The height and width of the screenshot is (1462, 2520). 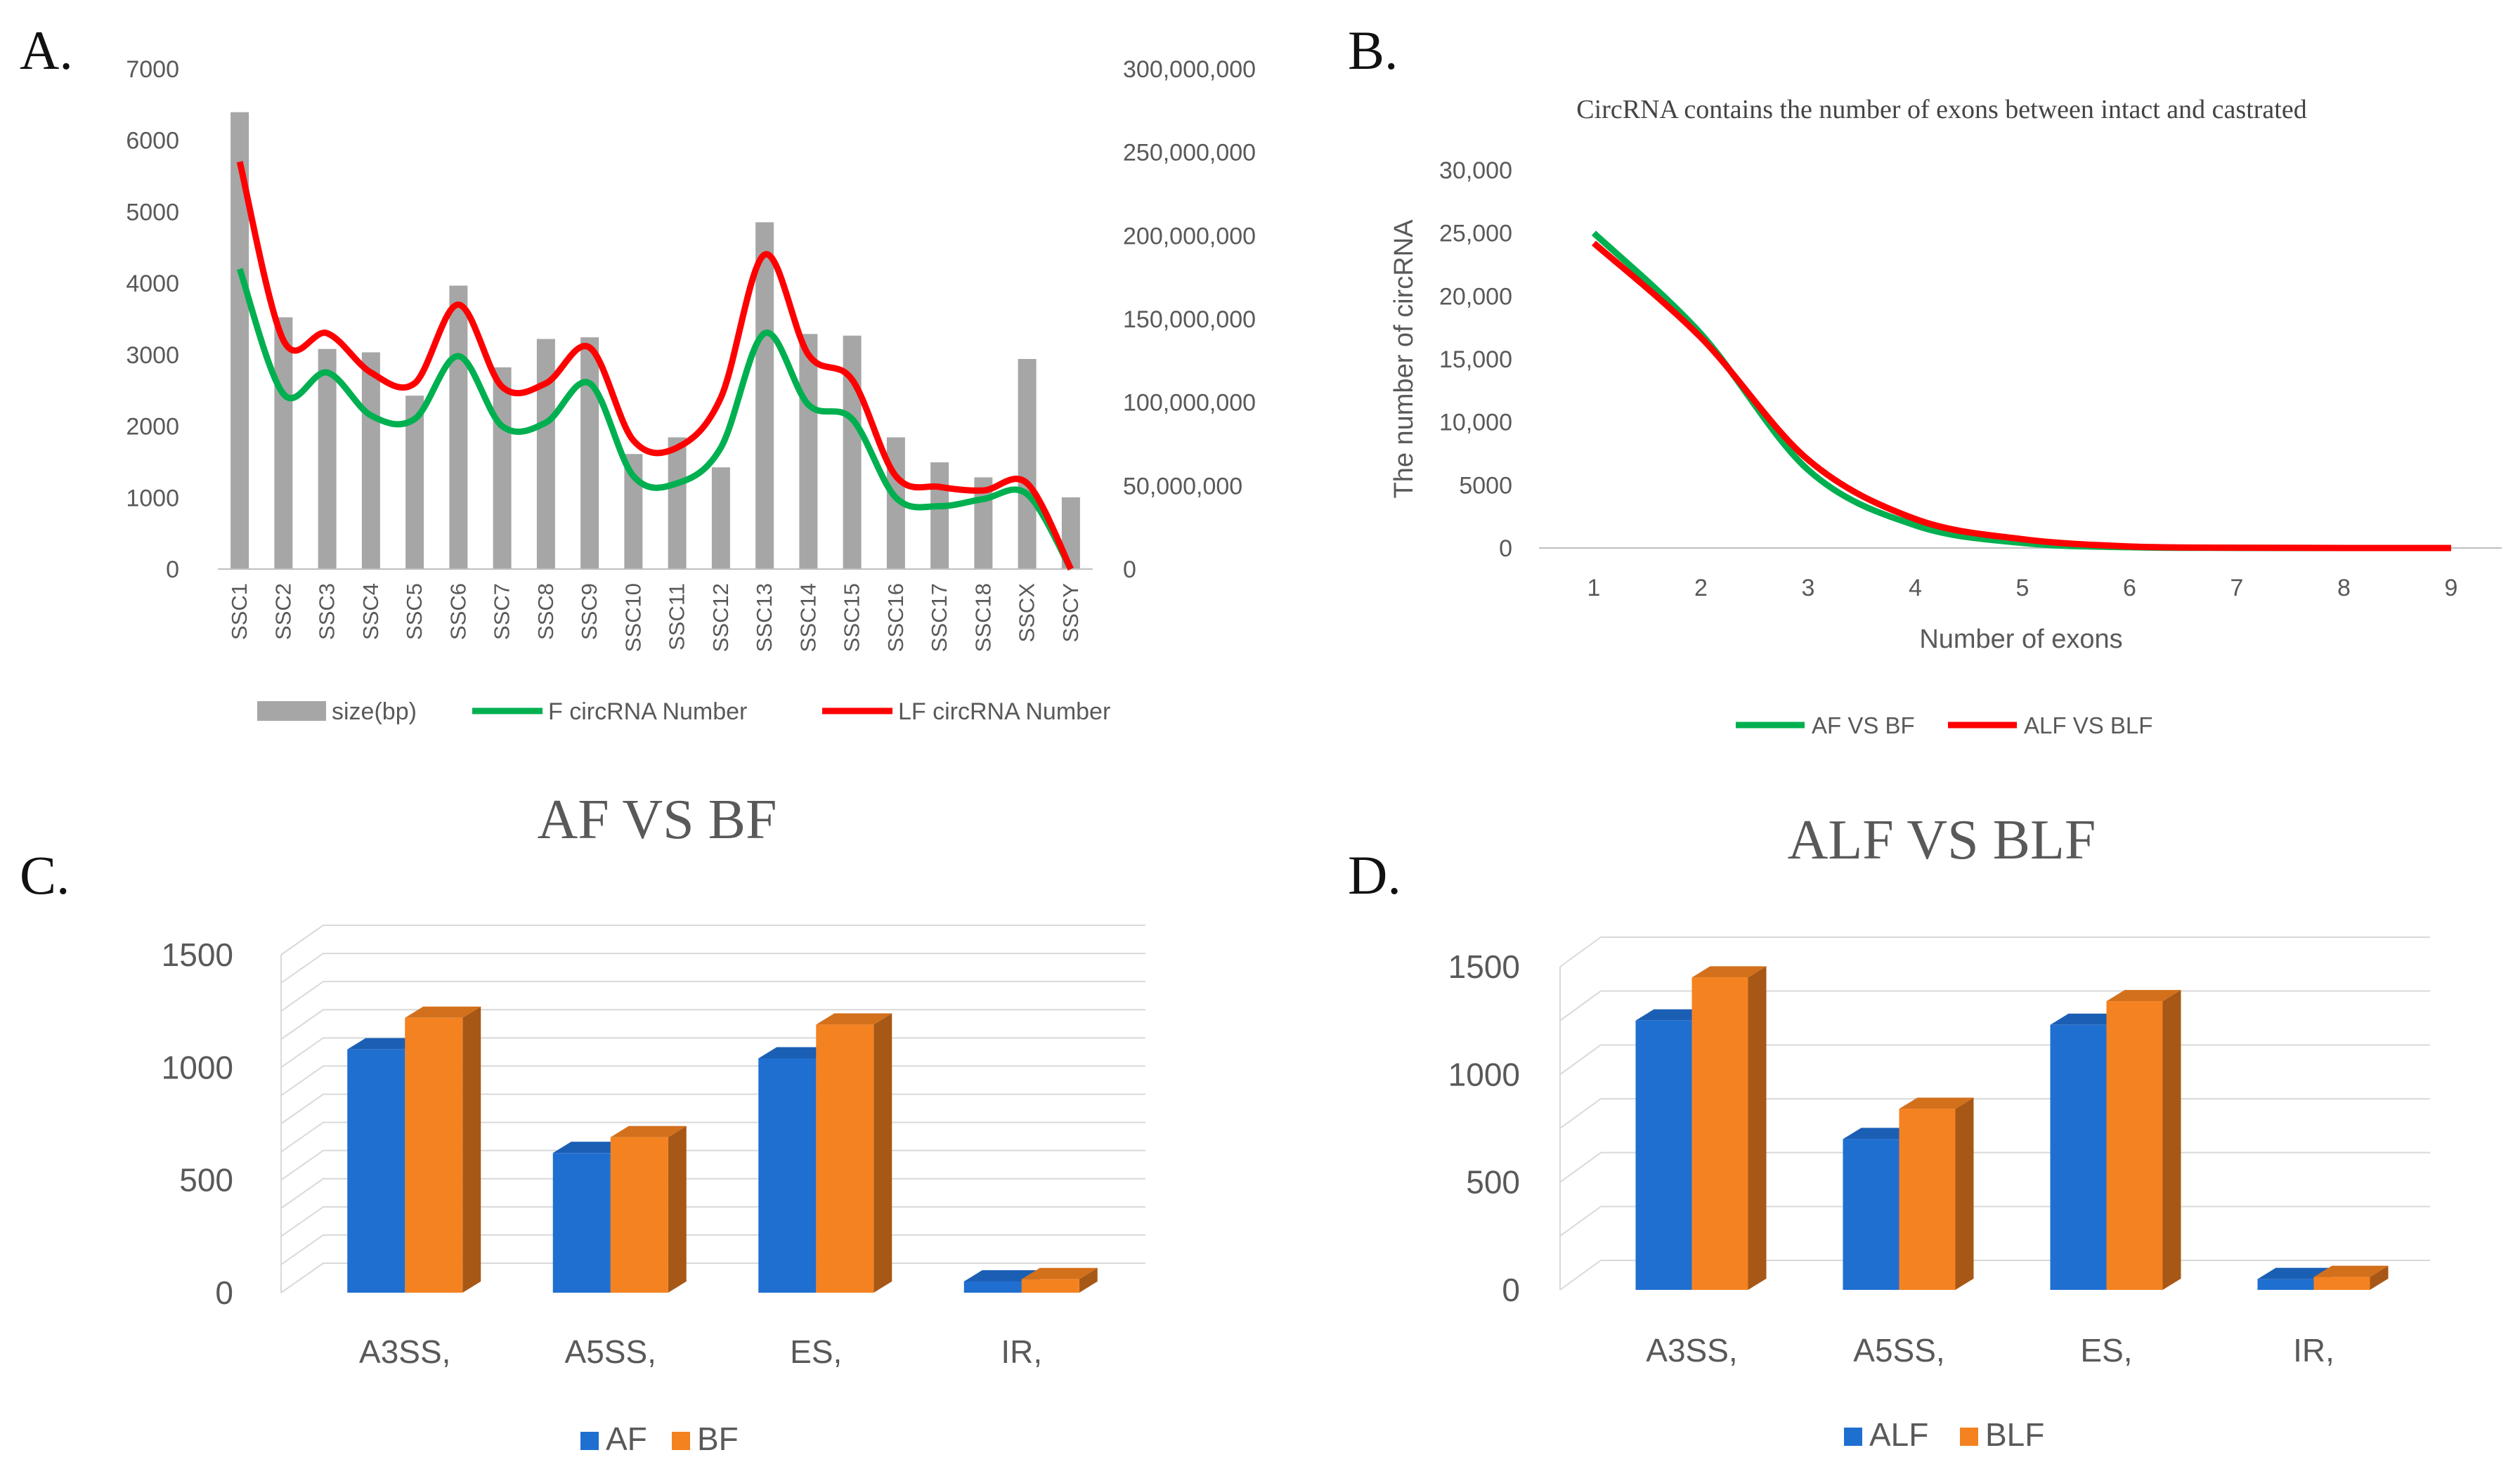 I want to click on bar-size-sscx, so click(x=1028, y=463).